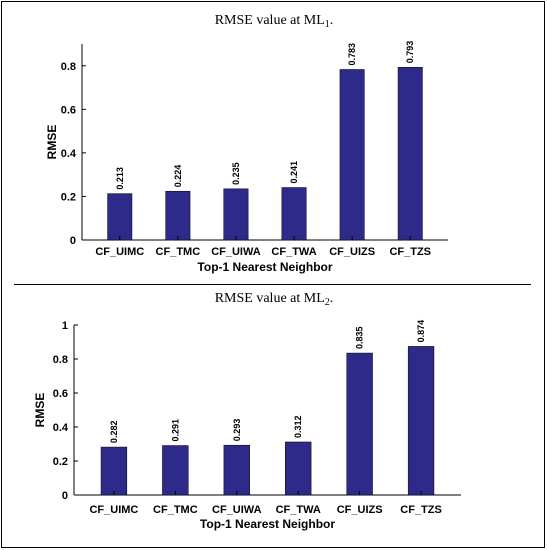  Describe the element at coordinates (410, 52) in the screenshot. I see `data-label: 0.793` at that location.